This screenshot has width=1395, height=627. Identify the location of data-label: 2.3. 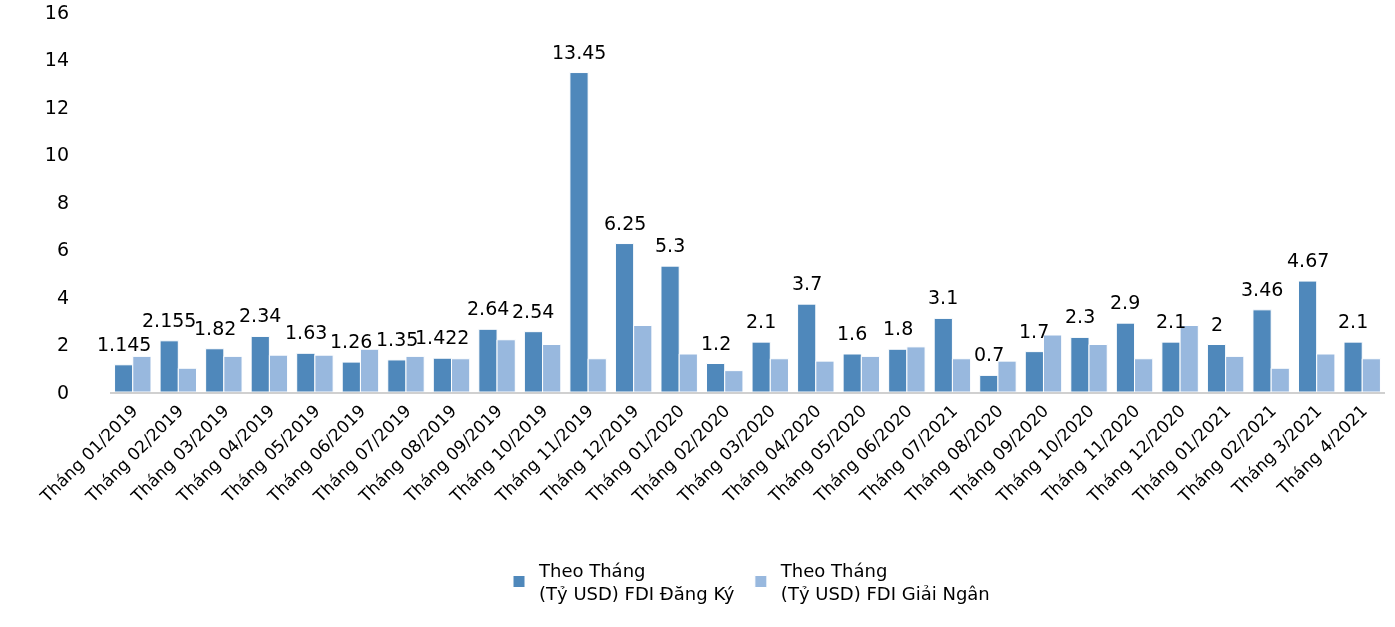
(1080, 316).